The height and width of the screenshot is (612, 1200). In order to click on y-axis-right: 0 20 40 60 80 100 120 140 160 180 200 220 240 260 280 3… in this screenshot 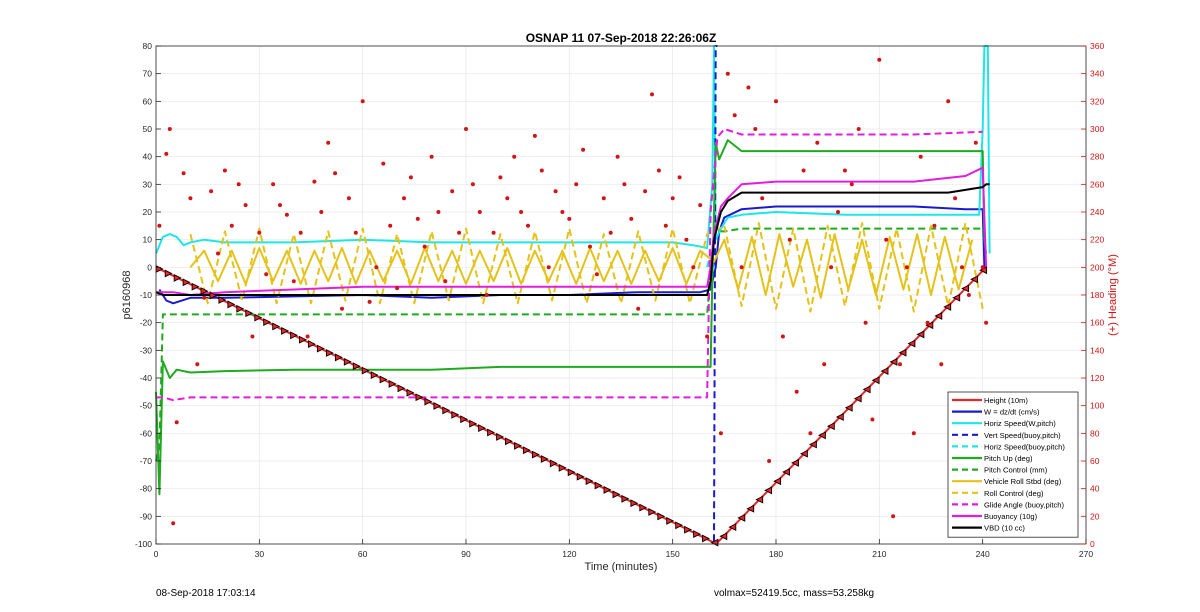, I will do `click(1092, 295)`.